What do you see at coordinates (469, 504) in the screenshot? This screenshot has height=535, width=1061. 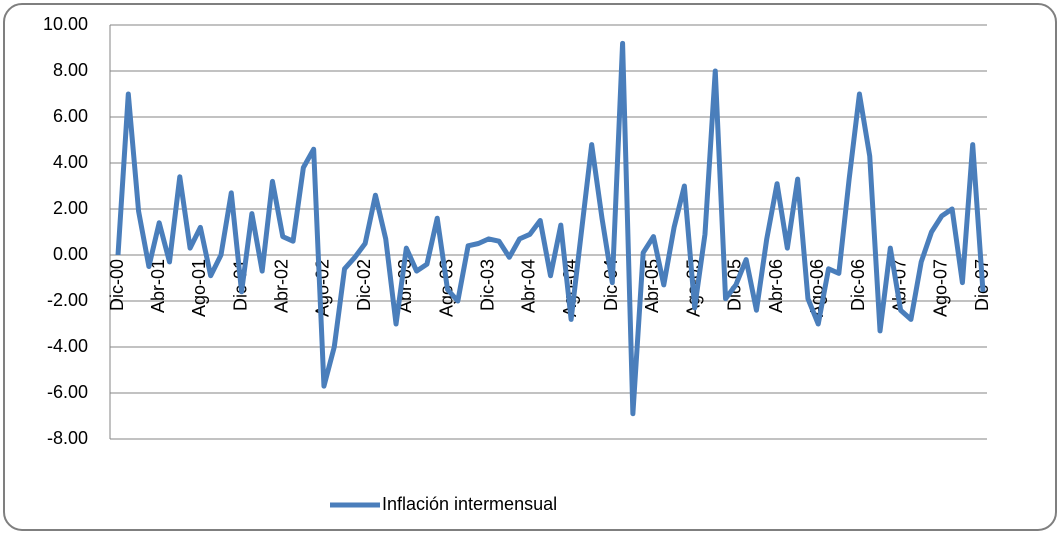 I see `legend-label: Inflación intermensual` at bounding box center [469, 504].